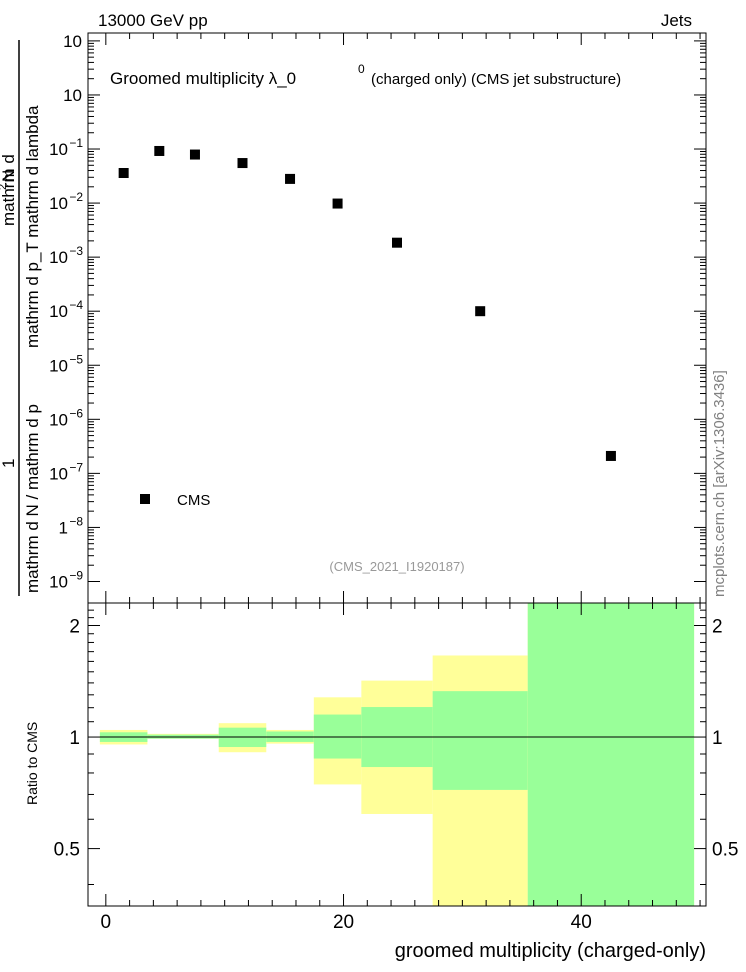 This screenshot has height=972, width=746. I want to click on legend-label: CMS, so click(193, 500).